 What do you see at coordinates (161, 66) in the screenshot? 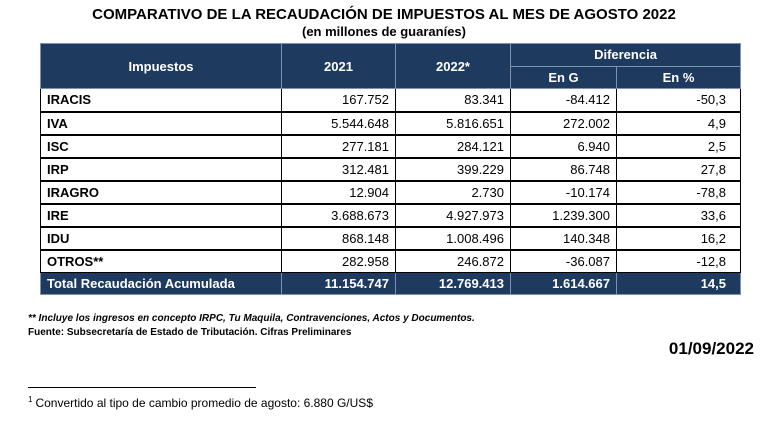
I see `header-impuestos: Impuestos` at bounding box center [161, 66].